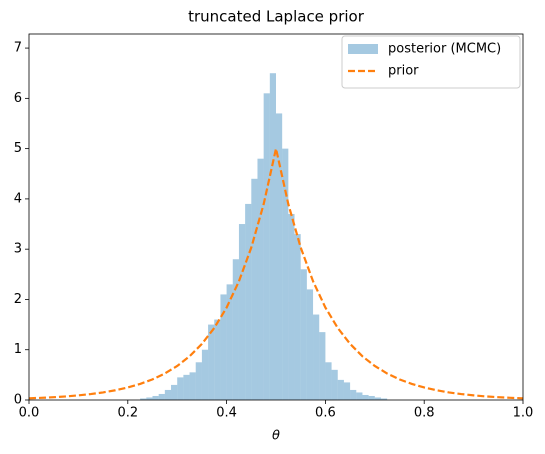  Describe the element at coordinates (276, 17) in the screenshot. I see `chart-title: truncated Laplace prior` at that location.